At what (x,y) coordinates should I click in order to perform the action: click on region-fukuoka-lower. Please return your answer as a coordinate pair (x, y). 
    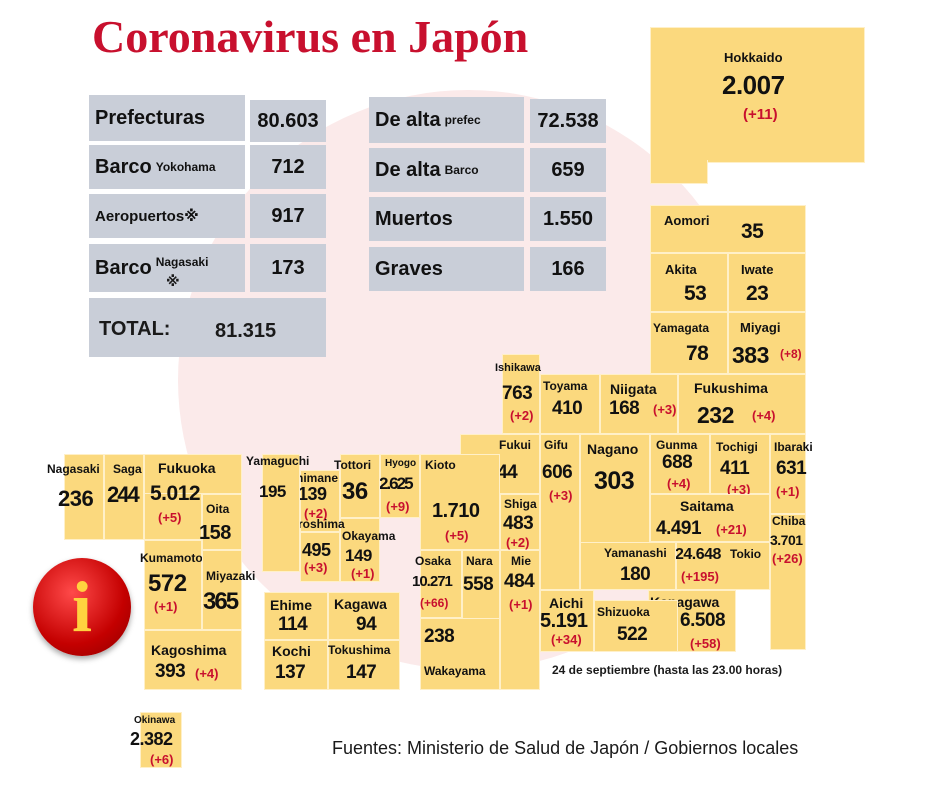
    Looking at the image, I should click on (173, 517).